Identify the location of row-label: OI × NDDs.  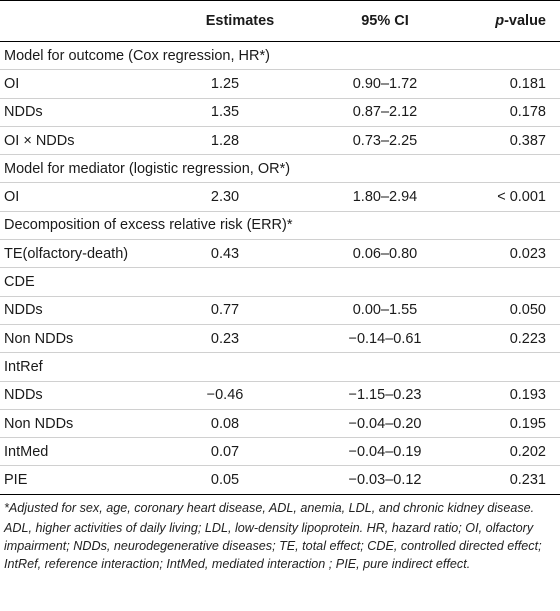
(85, 141).